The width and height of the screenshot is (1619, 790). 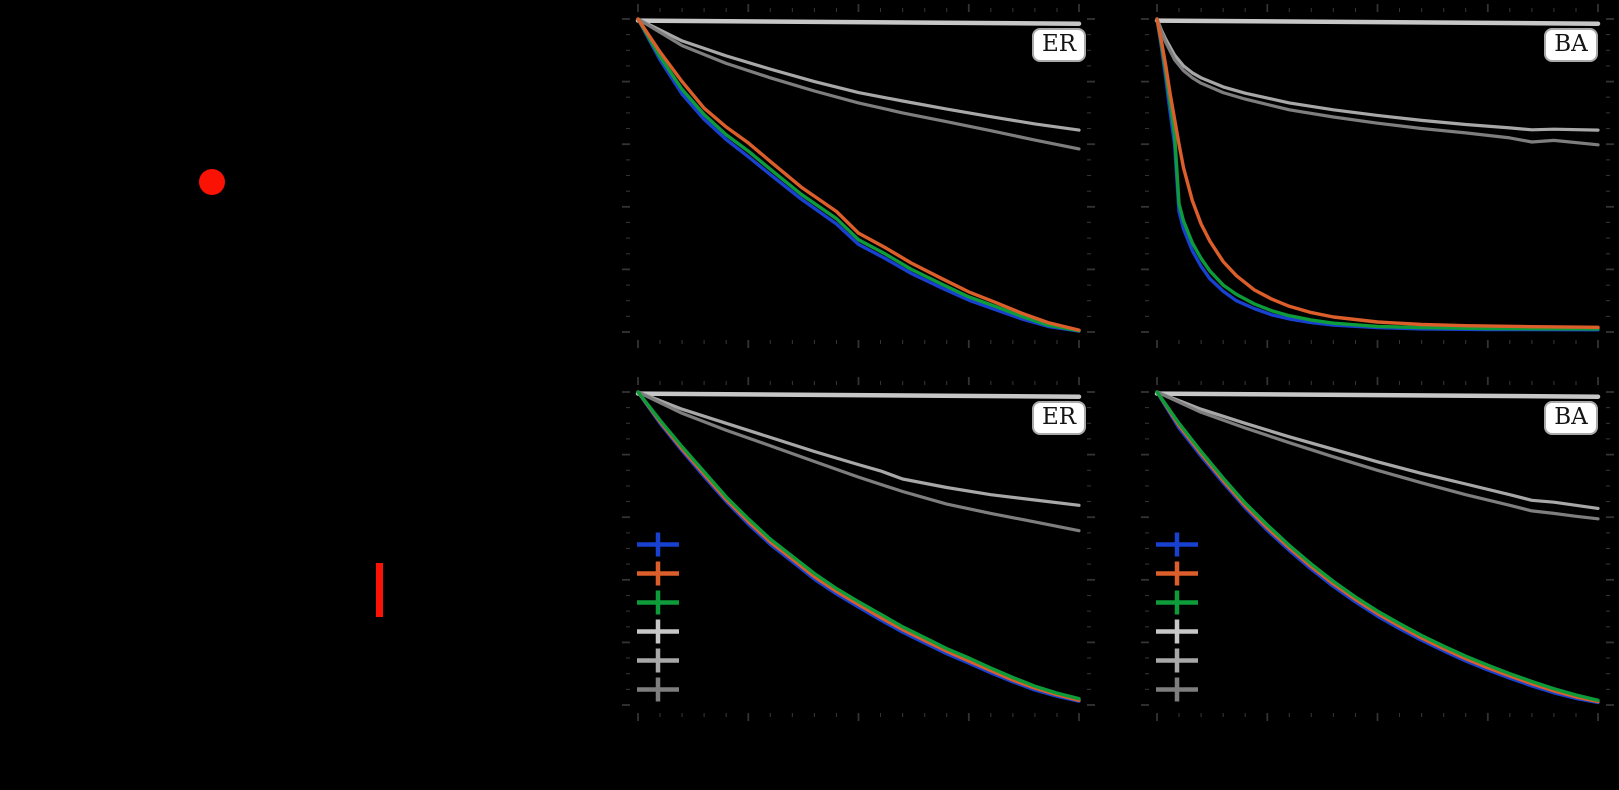 I want to click on ba-bottom-green-curve, so click(x=1377, y=546).